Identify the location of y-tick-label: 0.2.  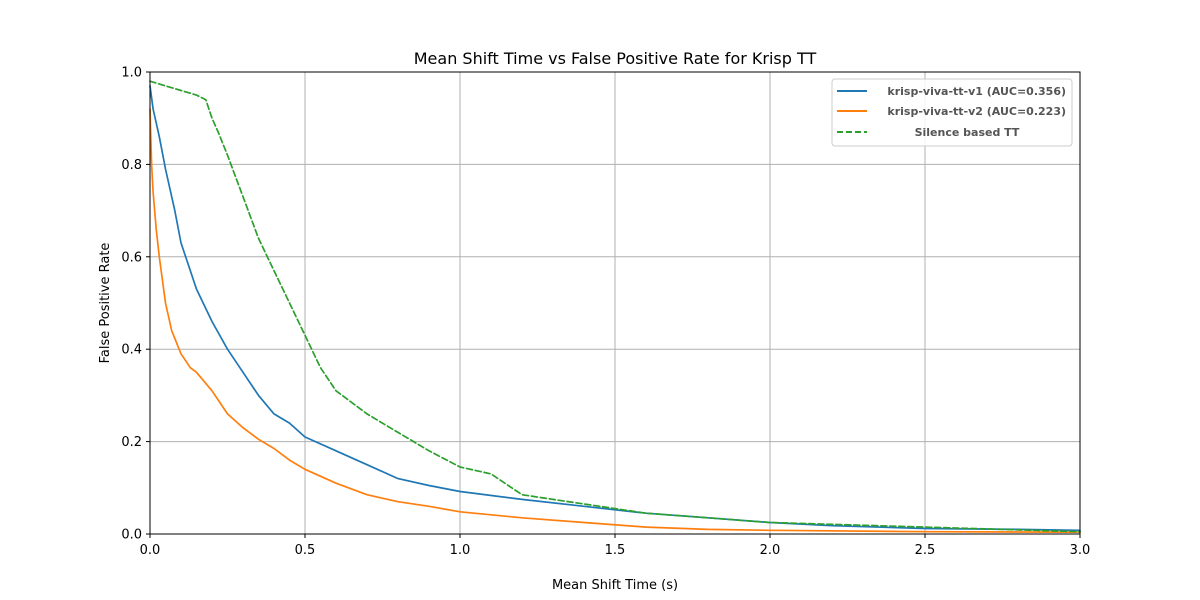
(131, 442).